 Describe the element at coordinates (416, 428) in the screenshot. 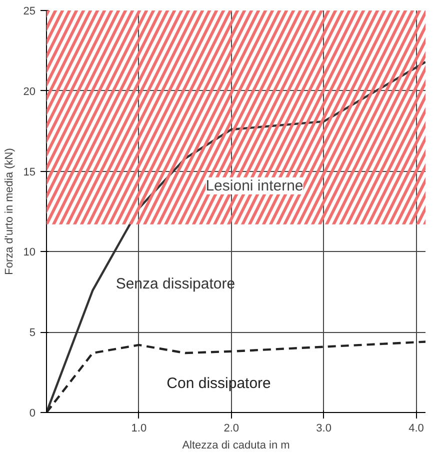

I see `x-tick-label: 4.0` at that location.